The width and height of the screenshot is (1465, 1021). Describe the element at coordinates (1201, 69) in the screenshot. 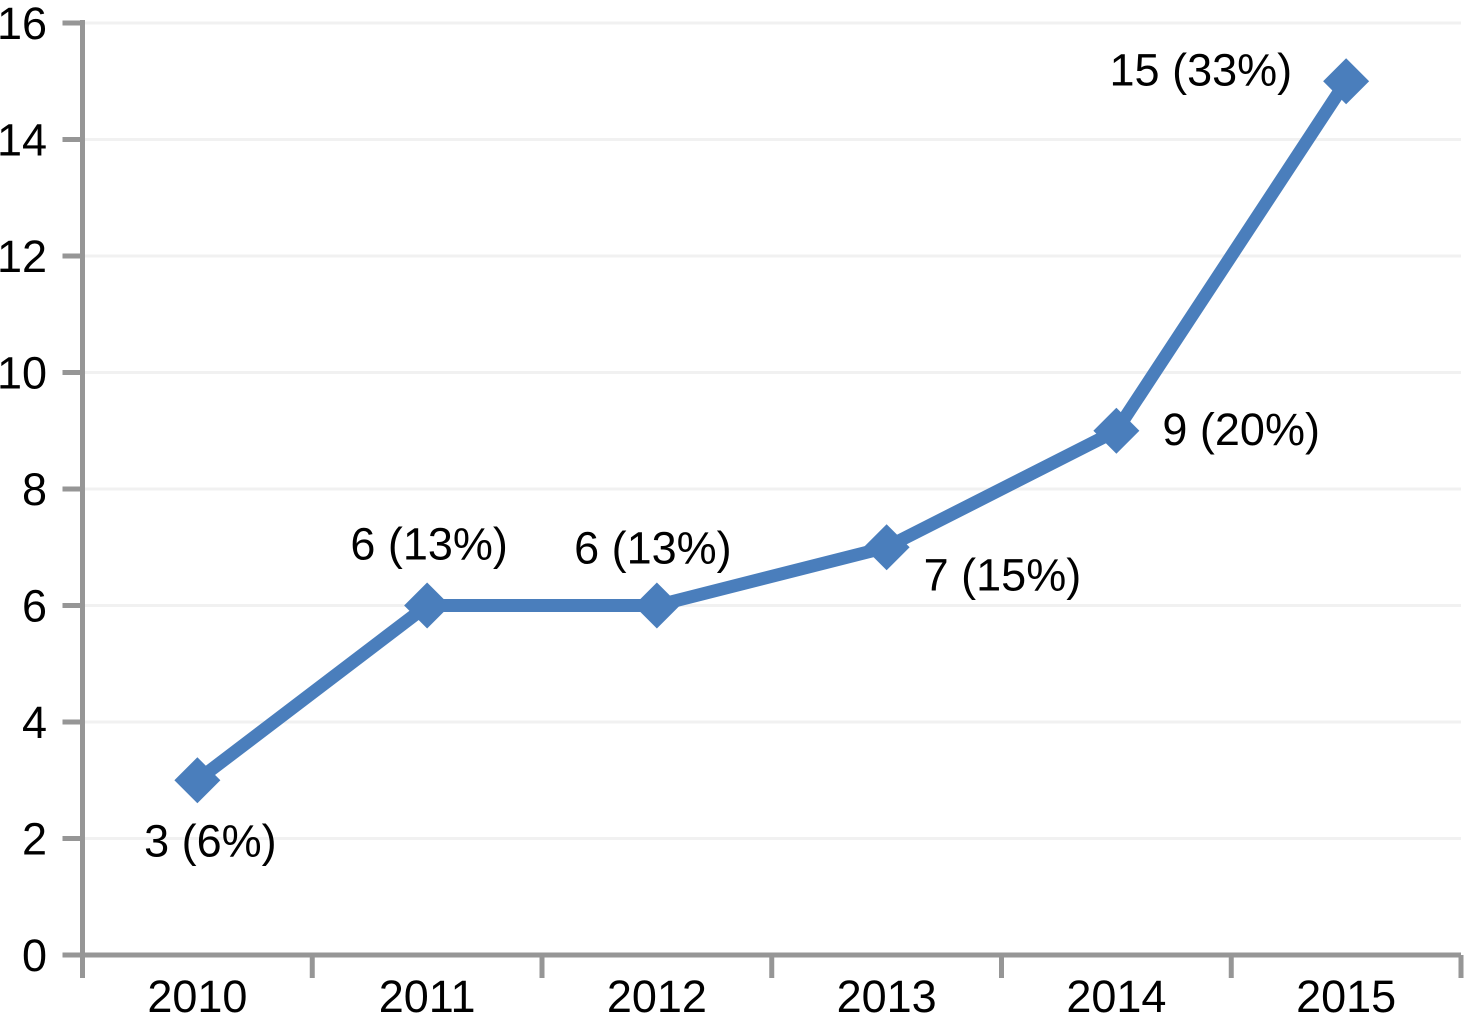

I see `data-point-label: 15 (33%)` at that location.